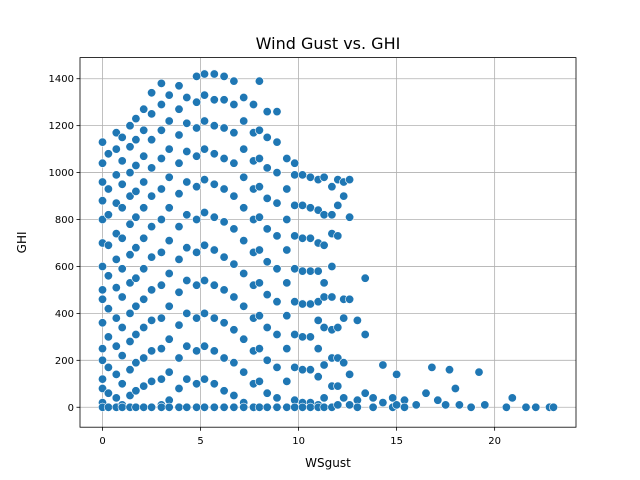 This screenshot has height=480, width=640. I want to click on y-tick-label: 400, so click(64, 314).